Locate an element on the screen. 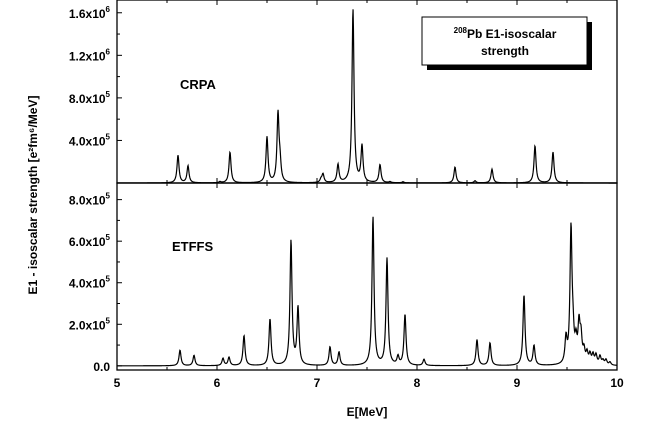  legend-box: 208Pb E1-isoscalar strength is located at coordinates (506, 43).